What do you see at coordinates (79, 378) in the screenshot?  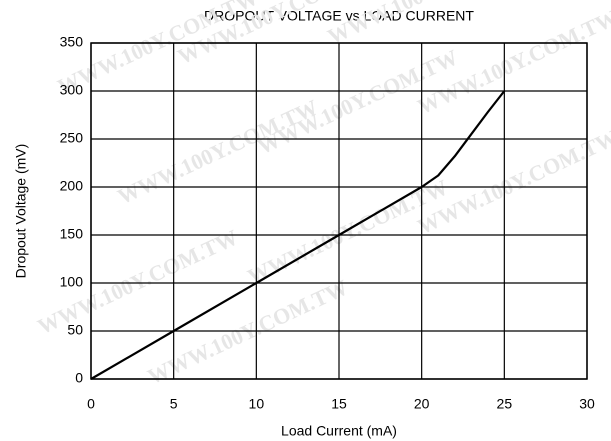 I see `y-tick-label: 0` at bounding box center [79, 378].